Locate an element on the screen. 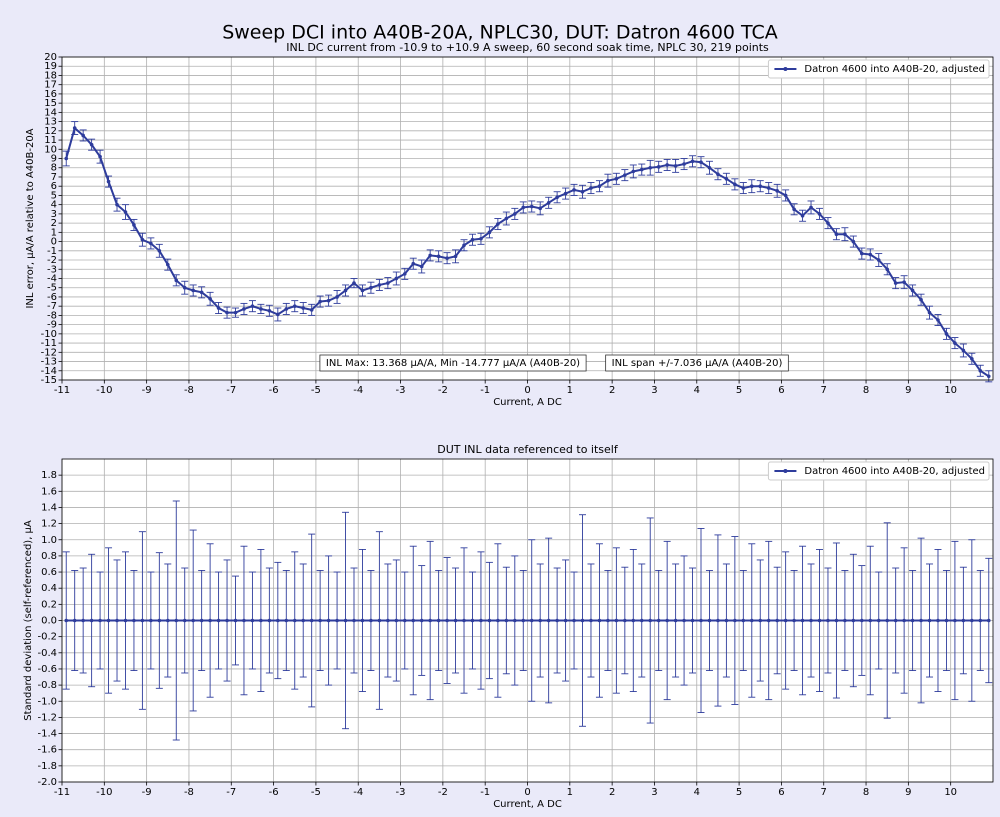  x-tick-label: 10 is located at coordinates (950, 390).